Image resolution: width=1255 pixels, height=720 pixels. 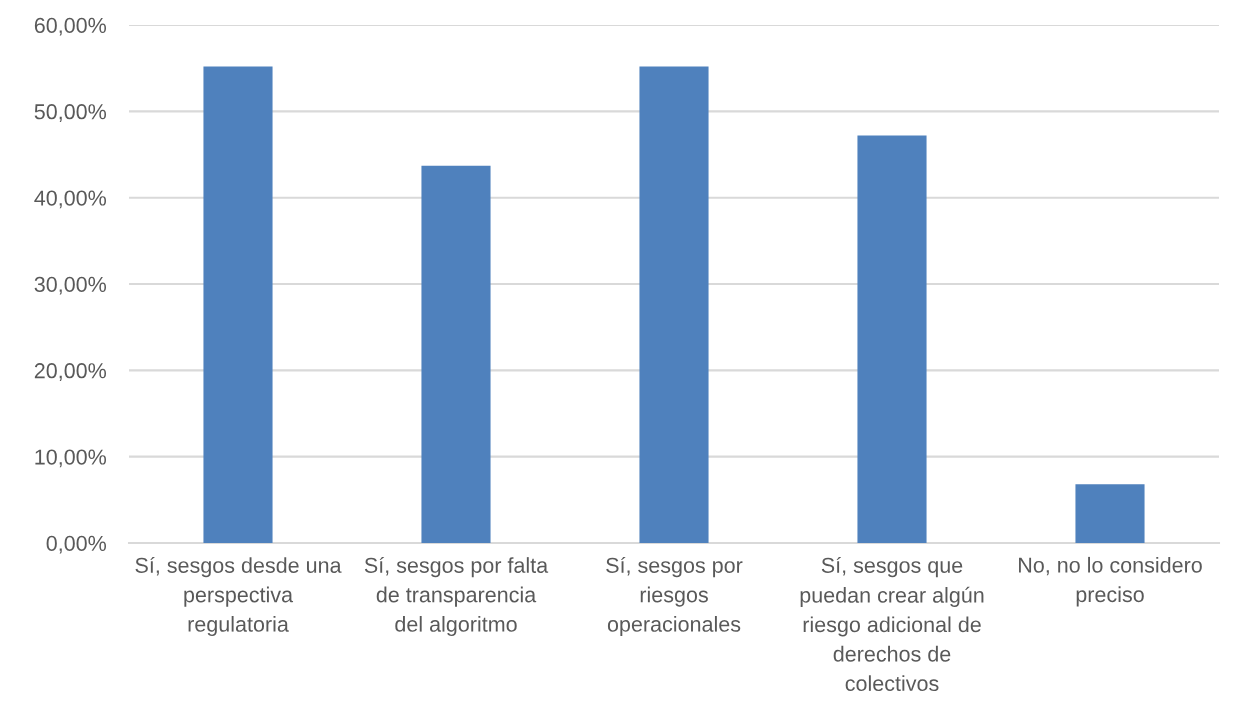 What do you see at coordinates (70, 113) in the screenshot?
I see `y-tick-label: 50,00%` at bounding box center [70, 113].